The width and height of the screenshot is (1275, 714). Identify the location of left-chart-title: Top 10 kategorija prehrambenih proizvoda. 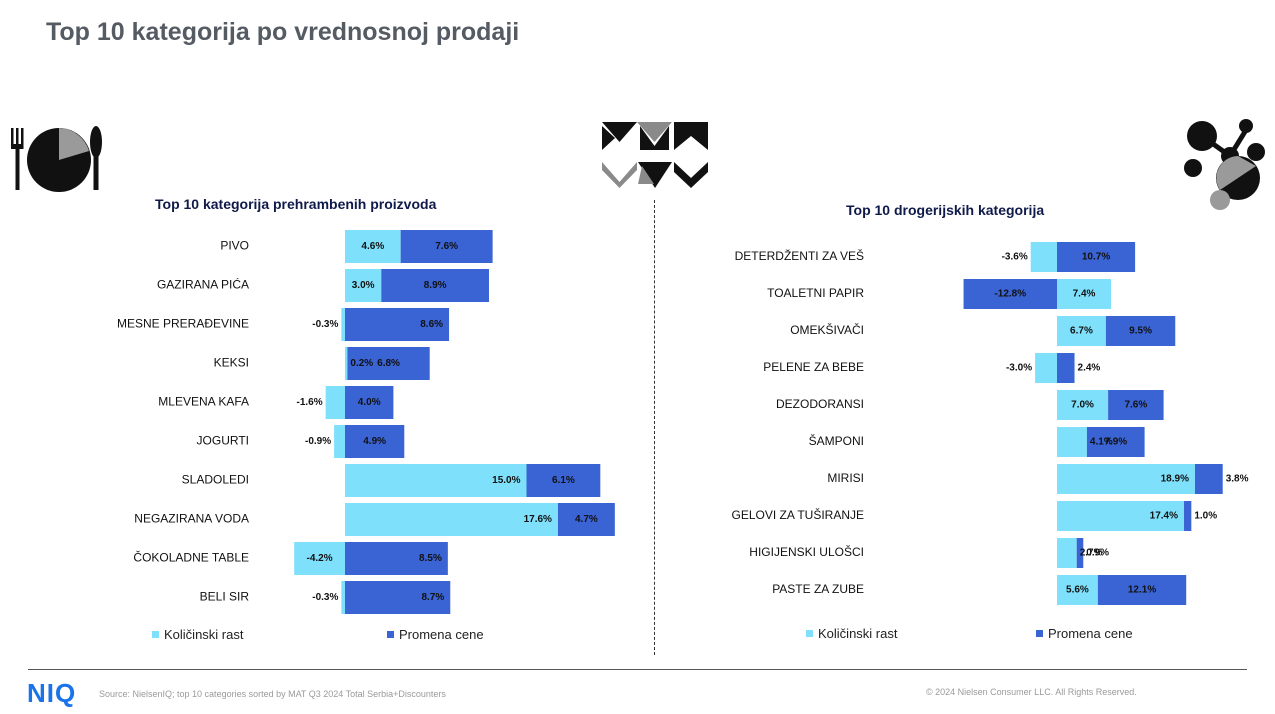
(296, 204).